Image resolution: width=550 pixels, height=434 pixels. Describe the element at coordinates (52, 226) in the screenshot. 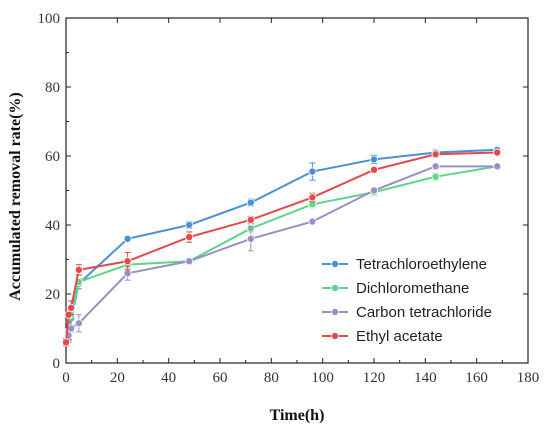

I see `y-tick-label: 40` at that location.